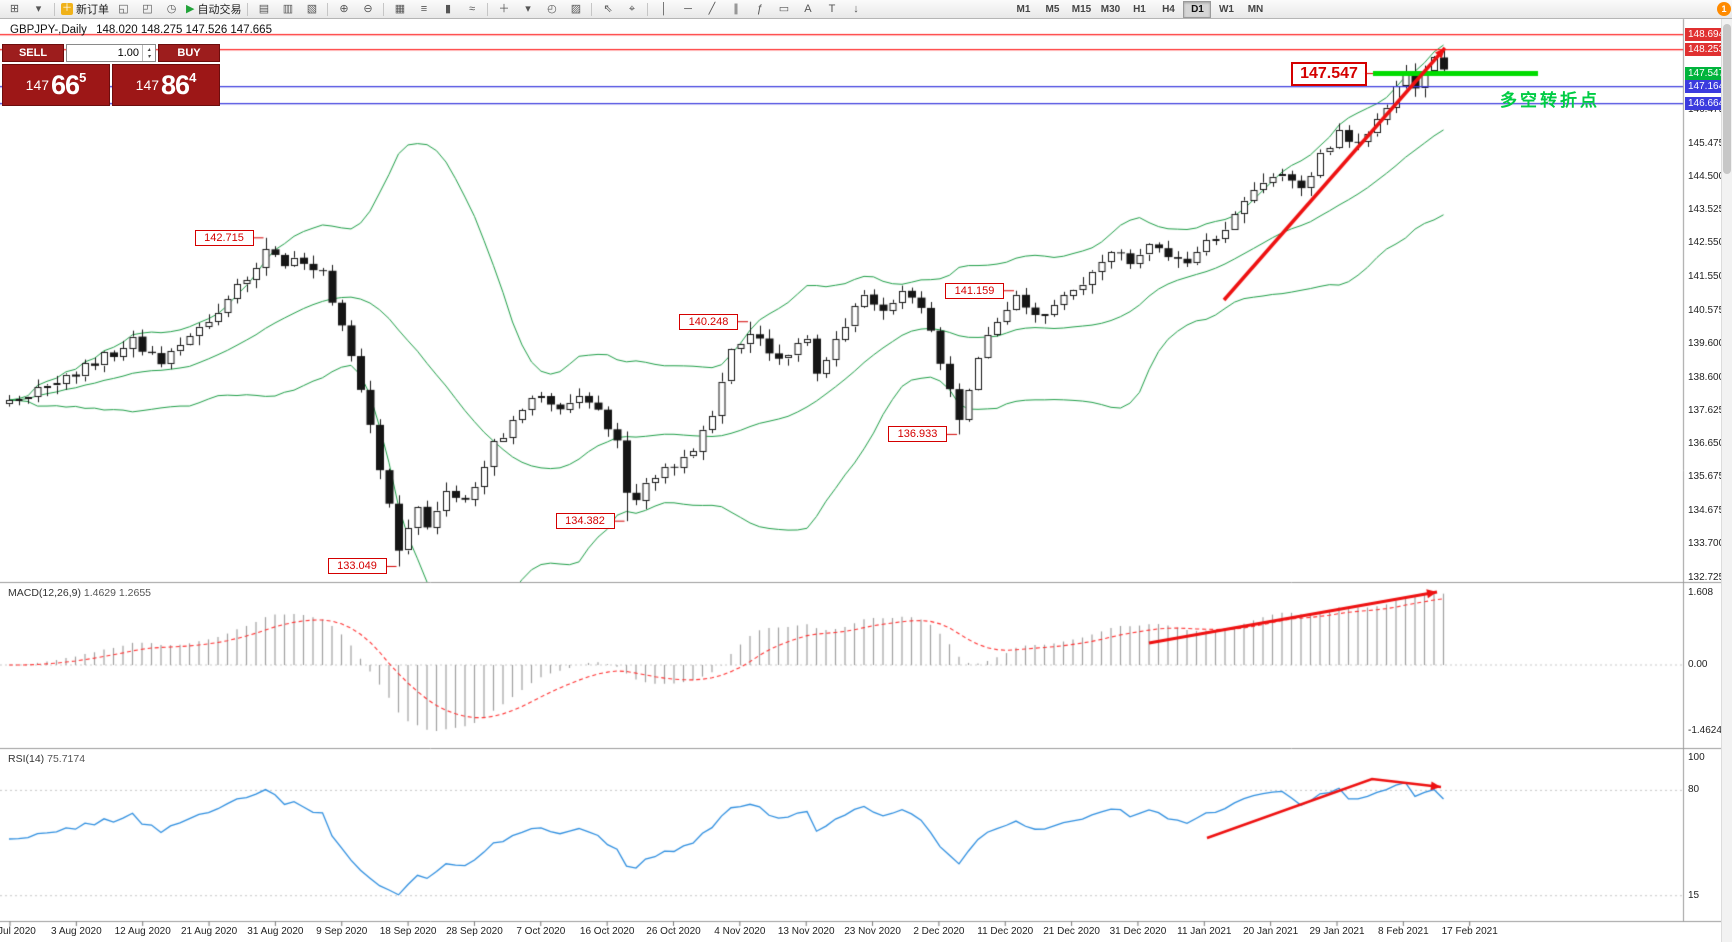  What do you see at coordinates (687, 9) in the screenshot?
I see `horizontal-line-button: ─` at bounding box center [687, 9].